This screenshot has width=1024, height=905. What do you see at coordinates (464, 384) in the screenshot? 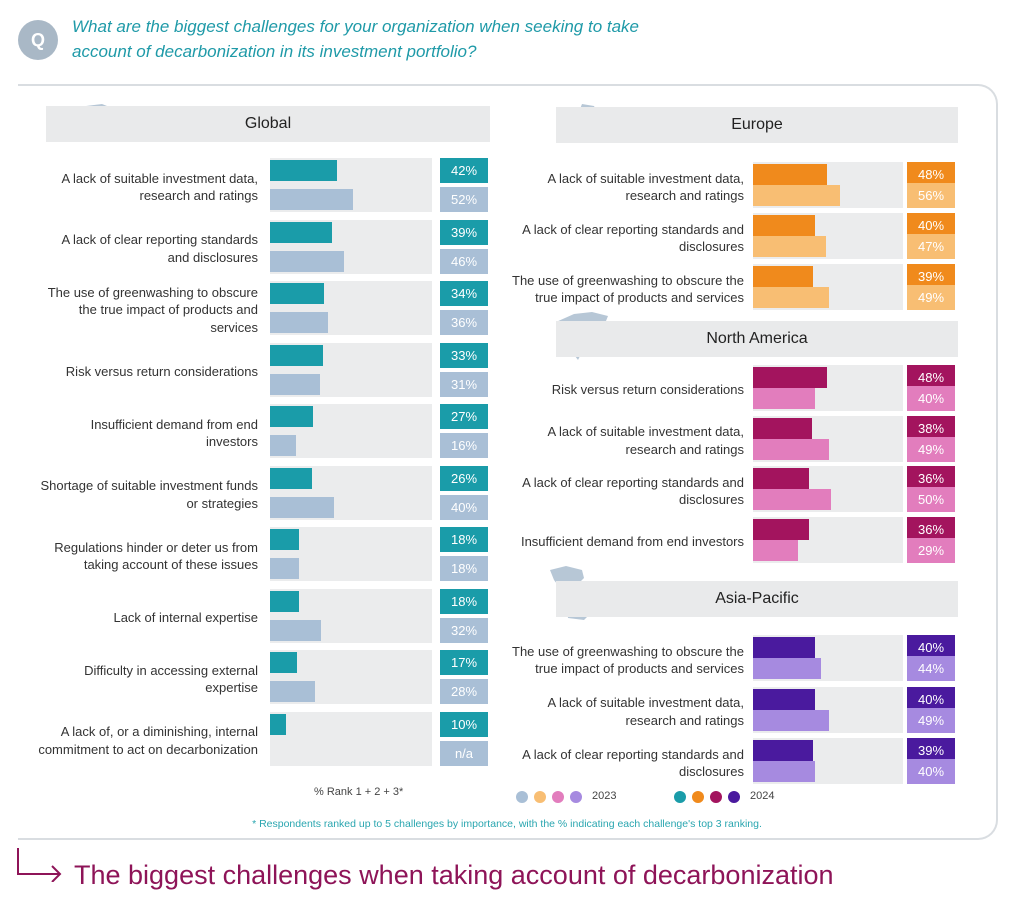
I see `pct-2023: 31%` at bounding box center [464, 384].